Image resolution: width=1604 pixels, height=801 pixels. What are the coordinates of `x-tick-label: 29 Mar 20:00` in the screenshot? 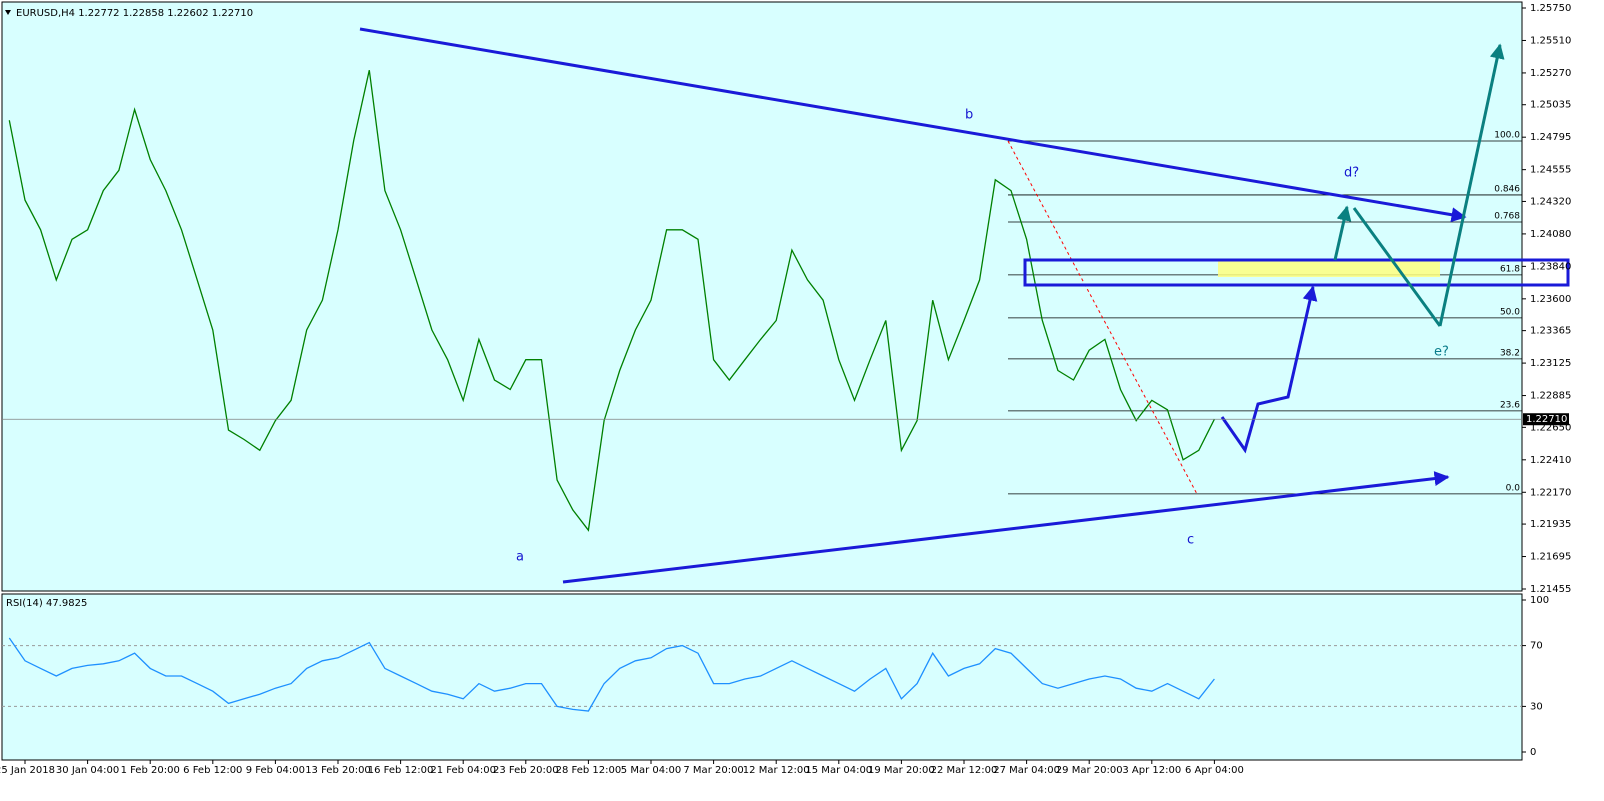 It's located at (1089, 770).